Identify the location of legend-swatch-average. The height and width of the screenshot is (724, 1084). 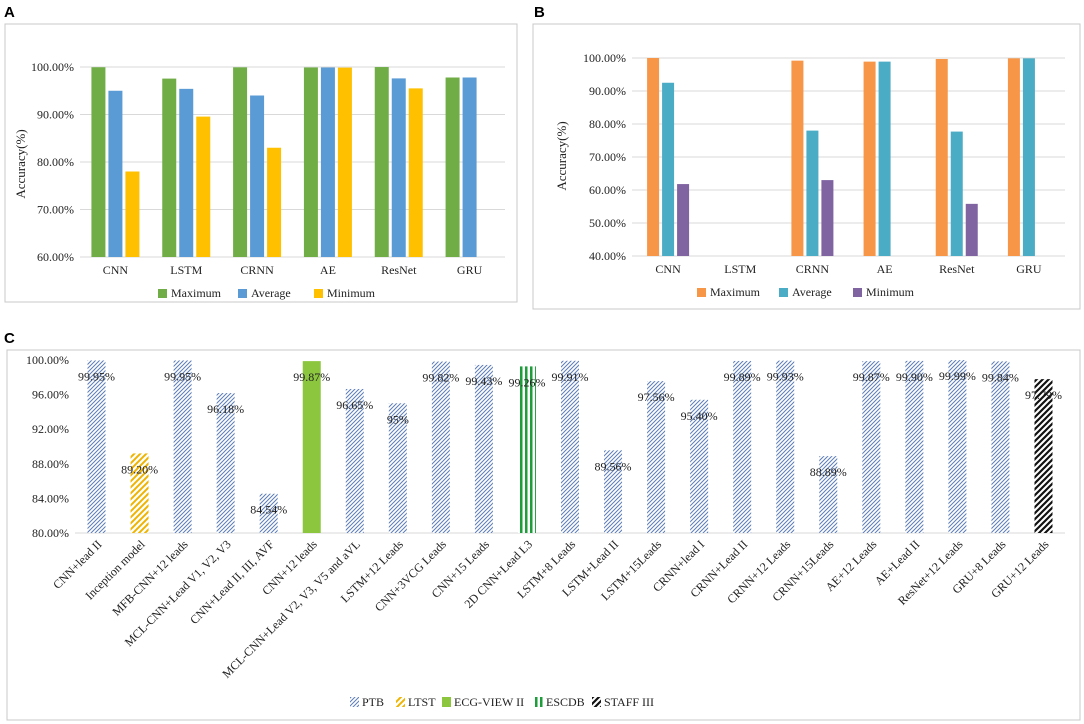
(783, 292).